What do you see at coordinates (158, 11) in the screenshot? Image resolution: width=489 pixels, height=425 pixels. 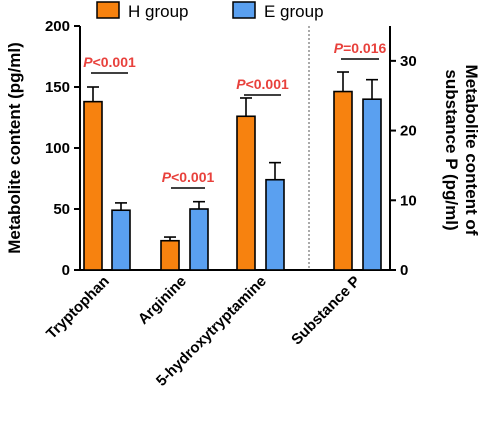 I see `legend-label-h-group: H group` at bounding box center [158, 11].